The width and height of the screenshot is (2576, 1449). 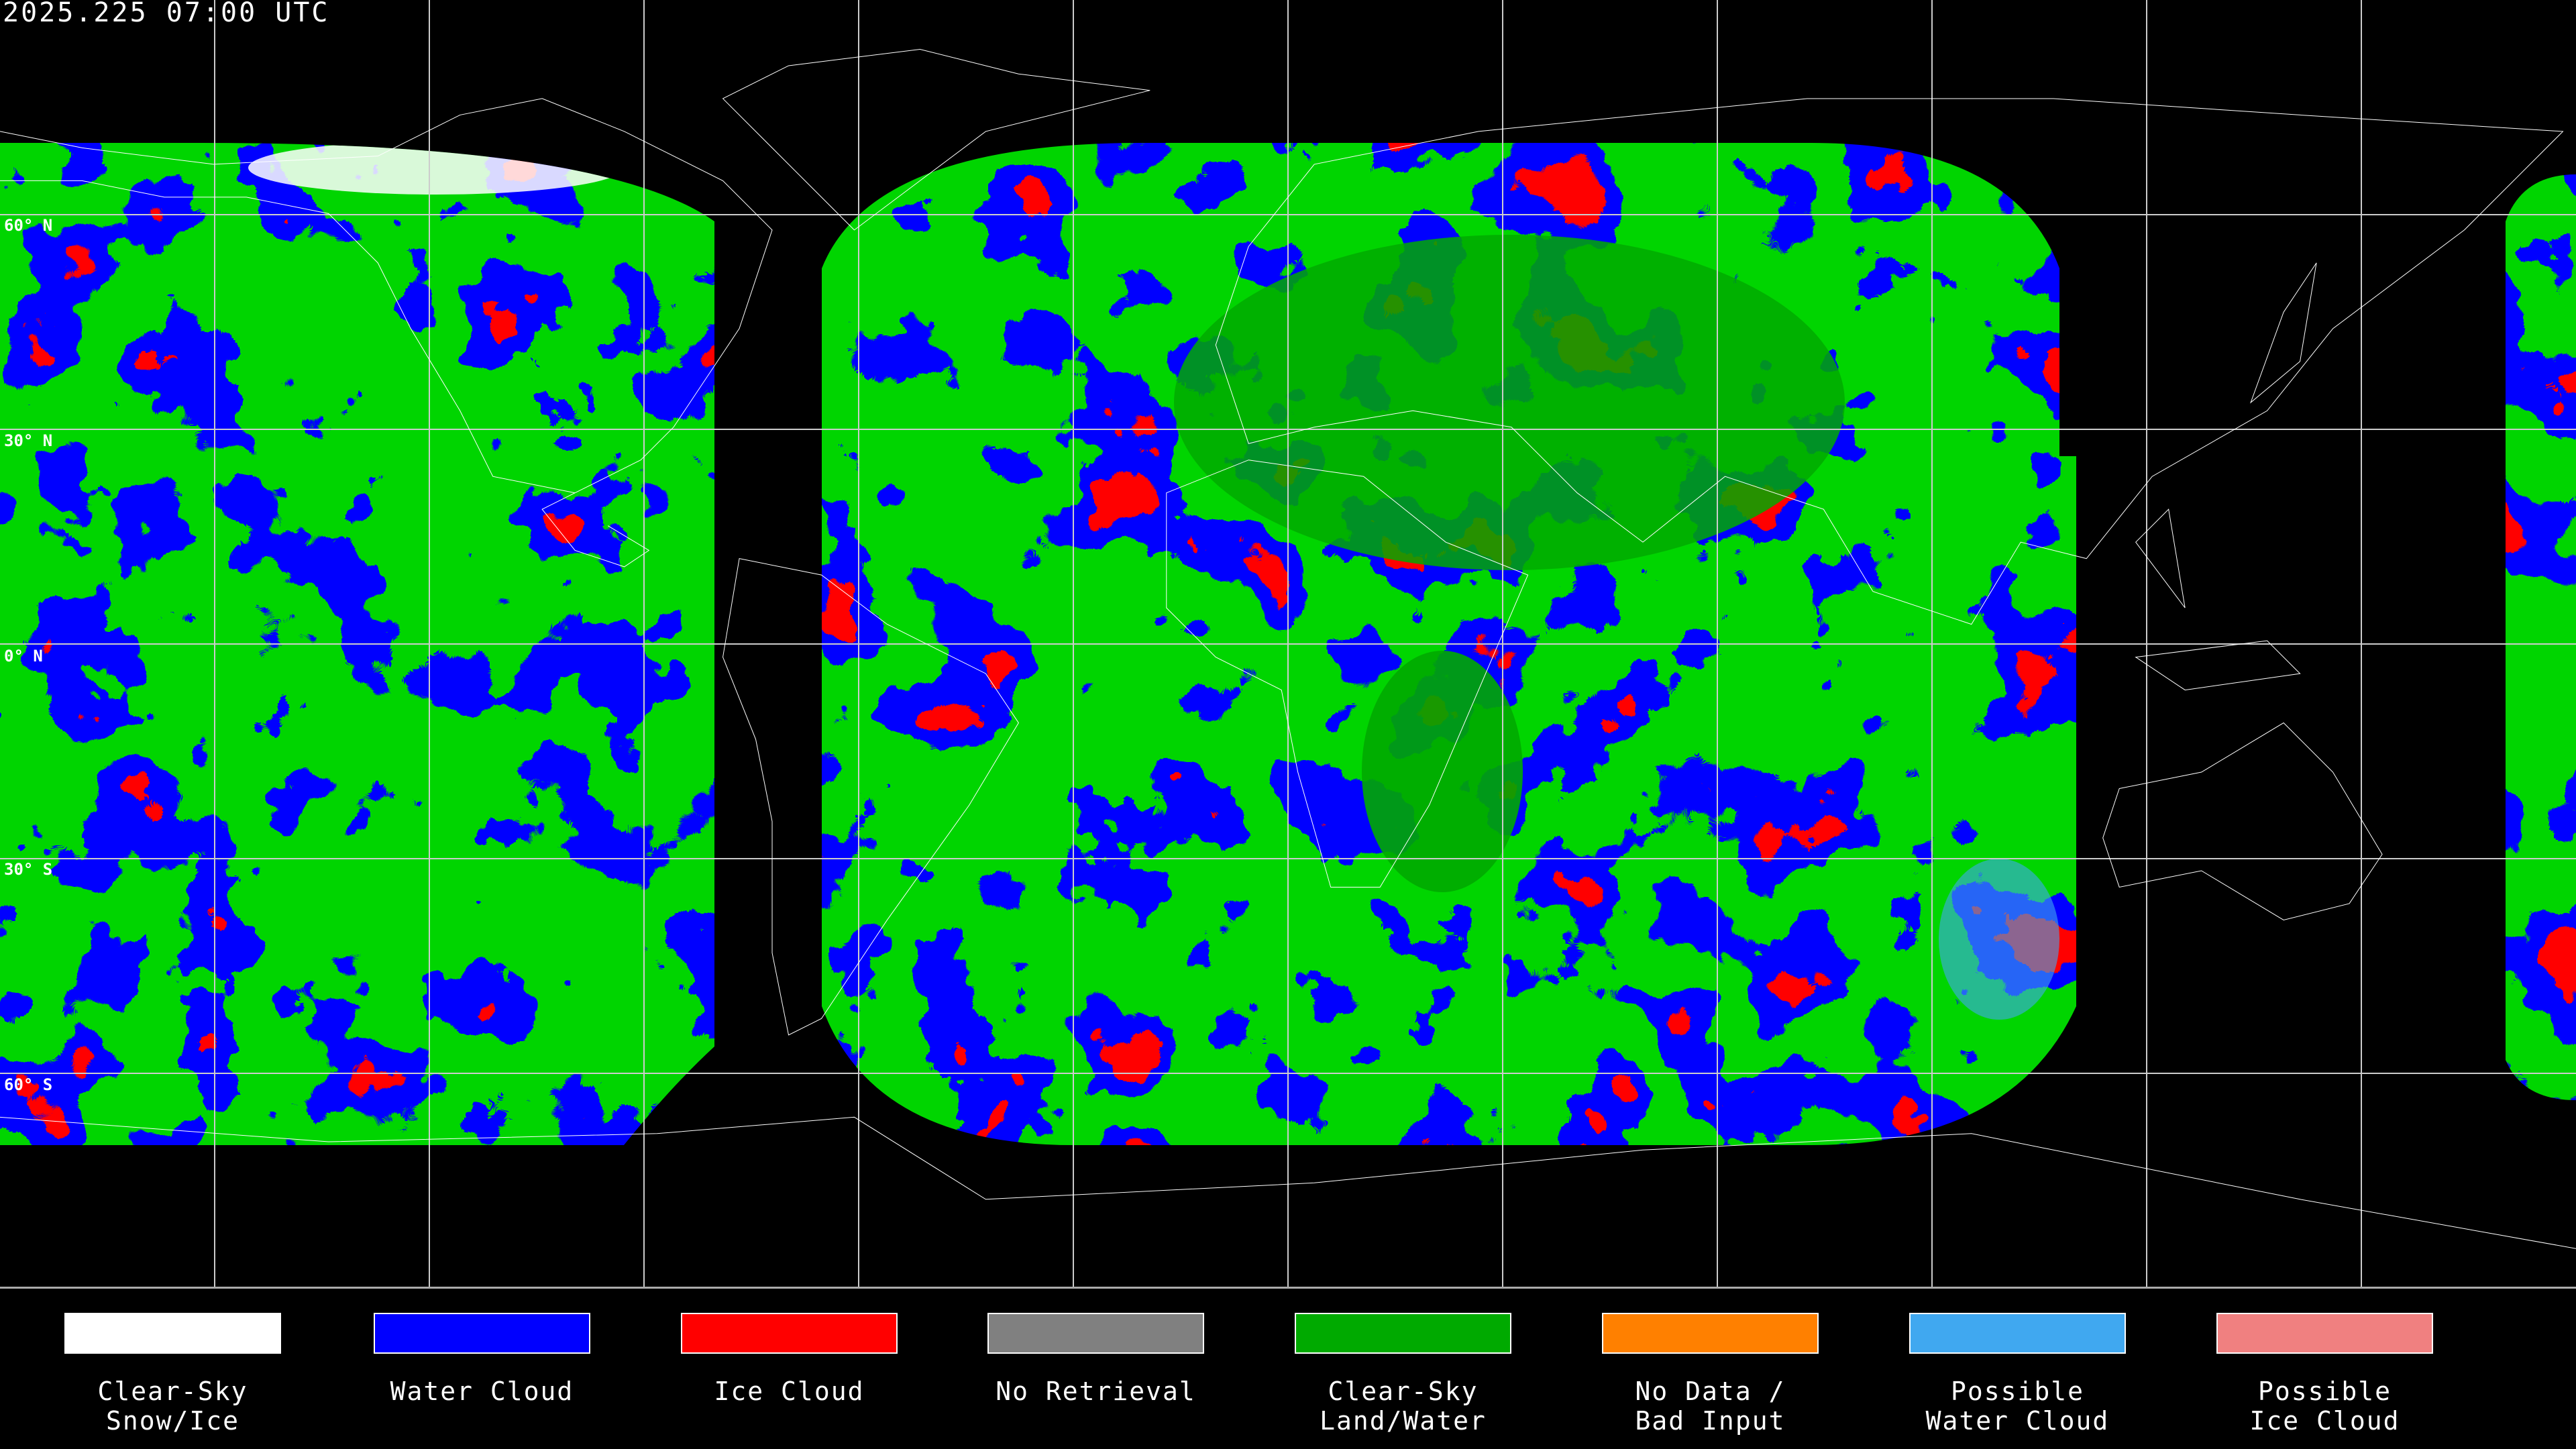 I want to click on legend-item: Possible Ice Cloud, so click(x=2324, y=1374).